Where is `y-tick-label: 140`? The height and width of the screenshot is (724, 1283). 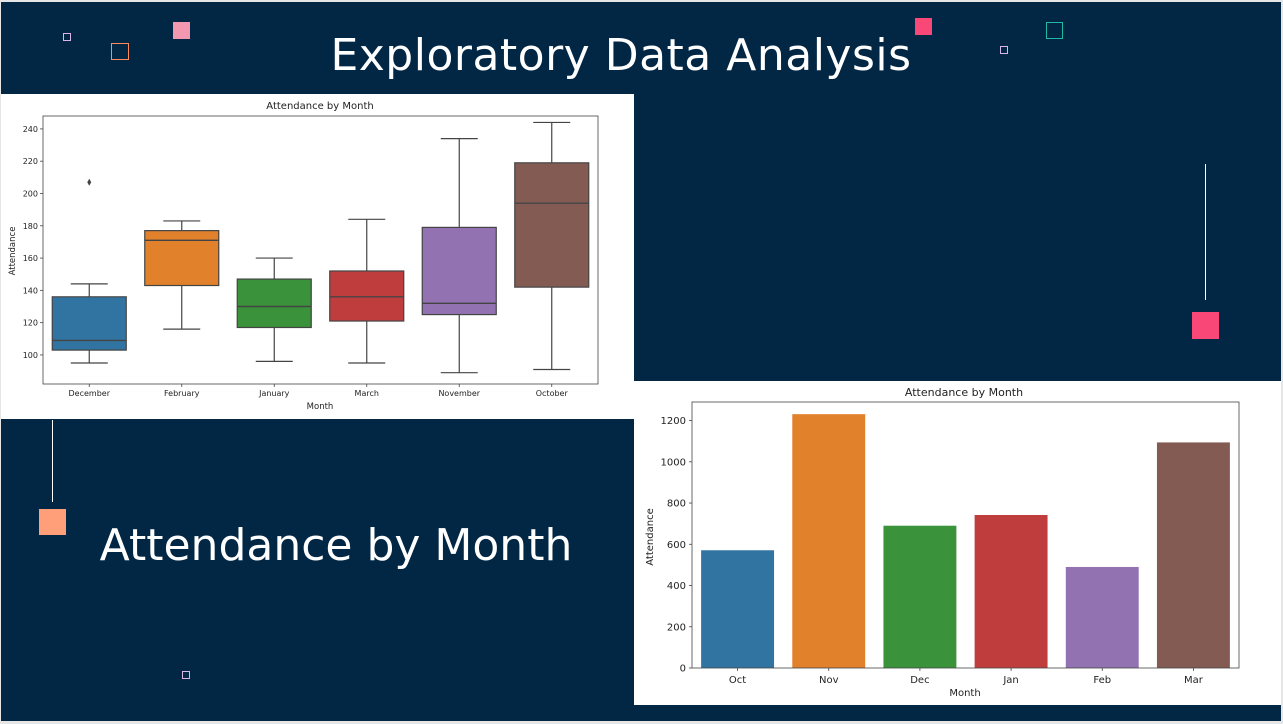
y-tick-label: 140 is located at coordinates (30, 290).